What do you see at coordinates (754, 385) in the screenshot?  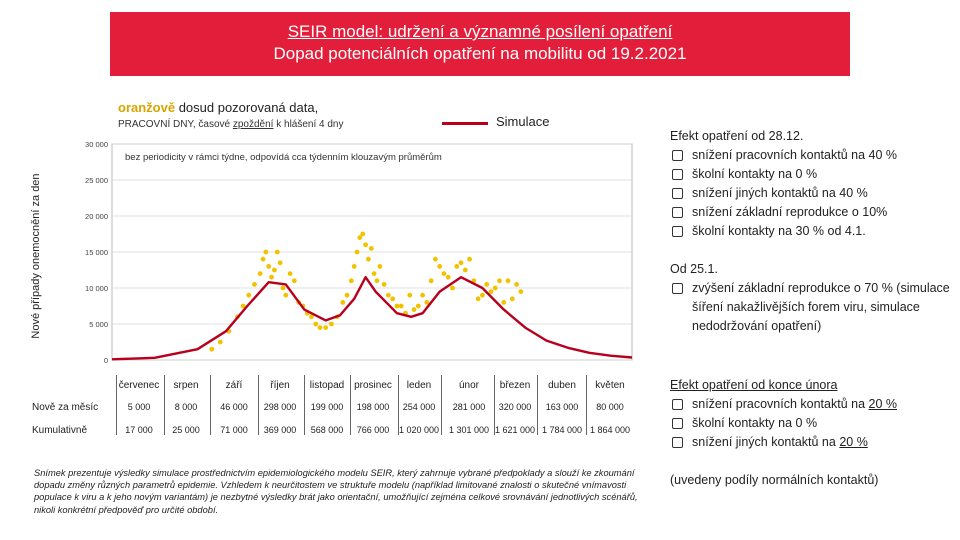 I see `measures-block-3-head: Efekt opatření od konce února` at bounding box center [754, 385].